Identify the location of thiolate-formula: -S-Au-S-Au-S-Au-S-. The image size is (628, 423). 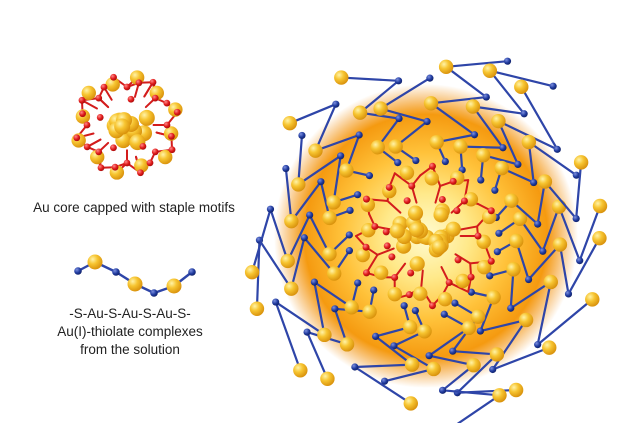
(130, 313).